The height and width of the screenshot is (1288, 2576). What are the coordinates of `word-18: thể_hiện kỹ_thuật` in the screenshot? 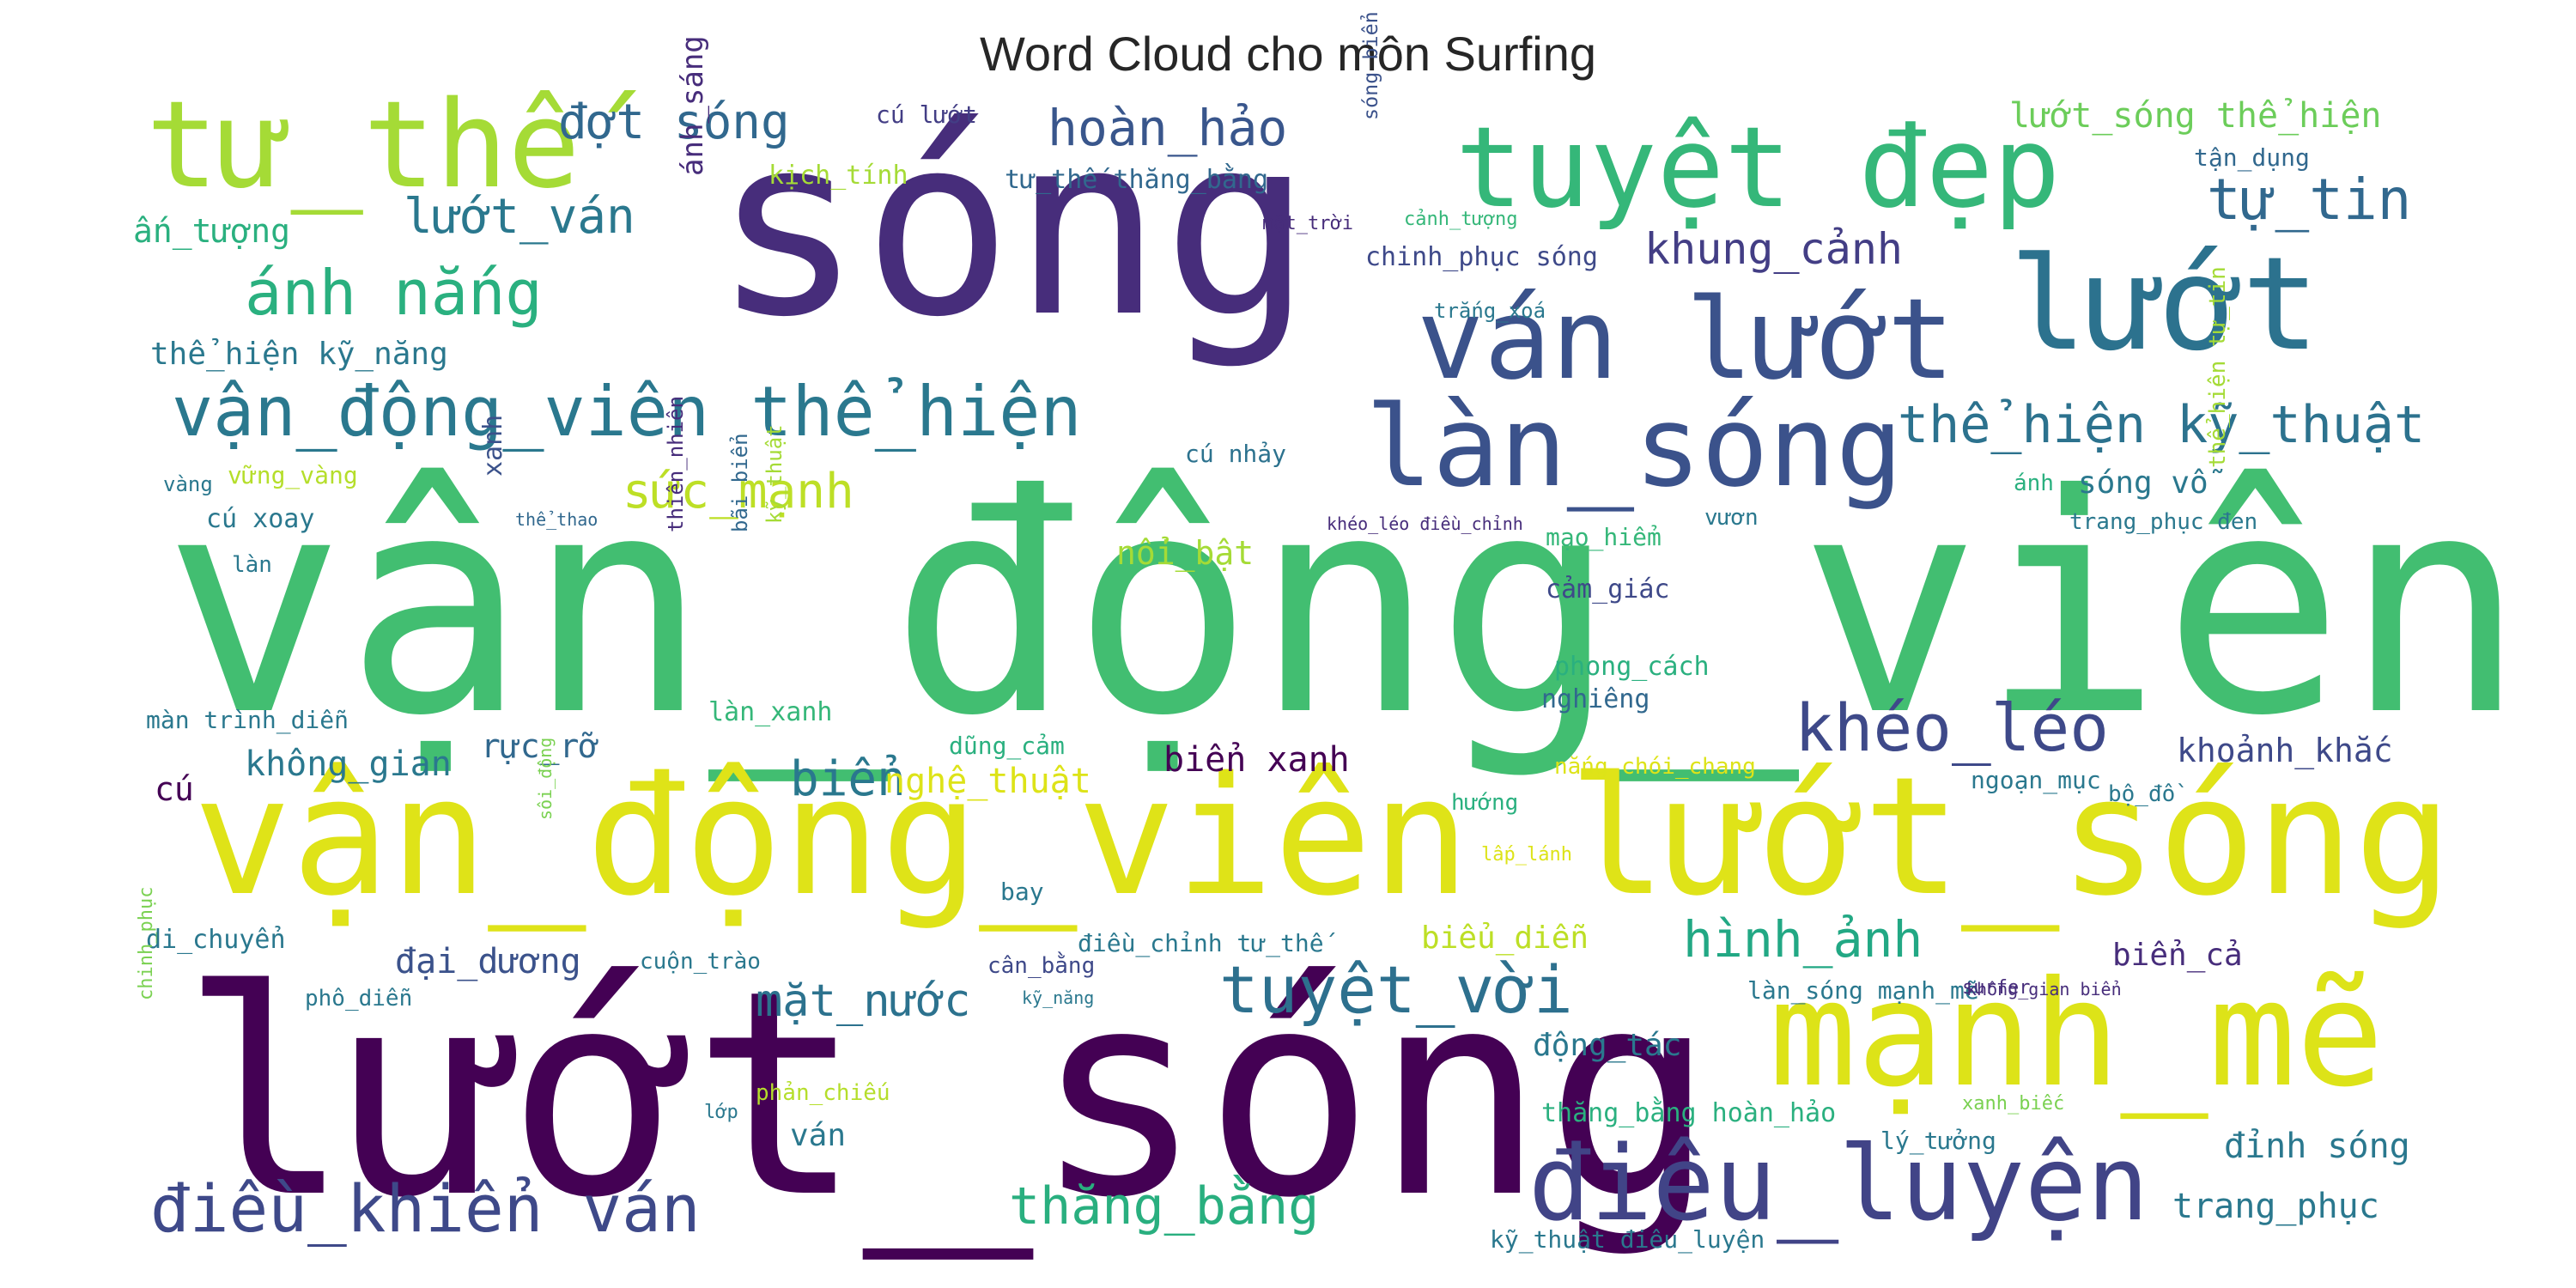 It's located at (2162, 425).